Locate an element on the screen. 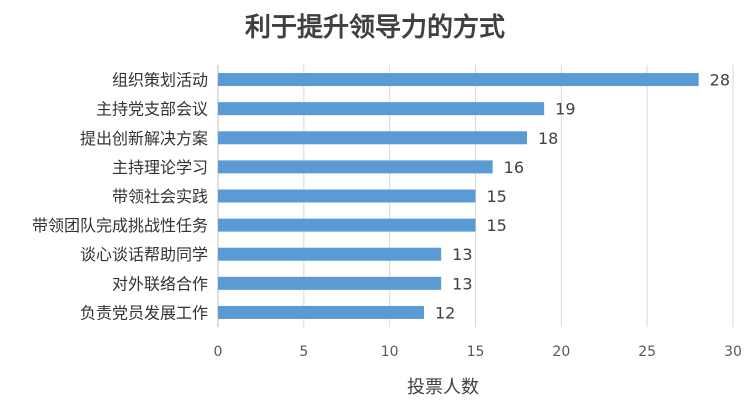 Image resolution: width=750 pixels, height=406 pixels. data-label: 12 is located at coordinates (445, 312).